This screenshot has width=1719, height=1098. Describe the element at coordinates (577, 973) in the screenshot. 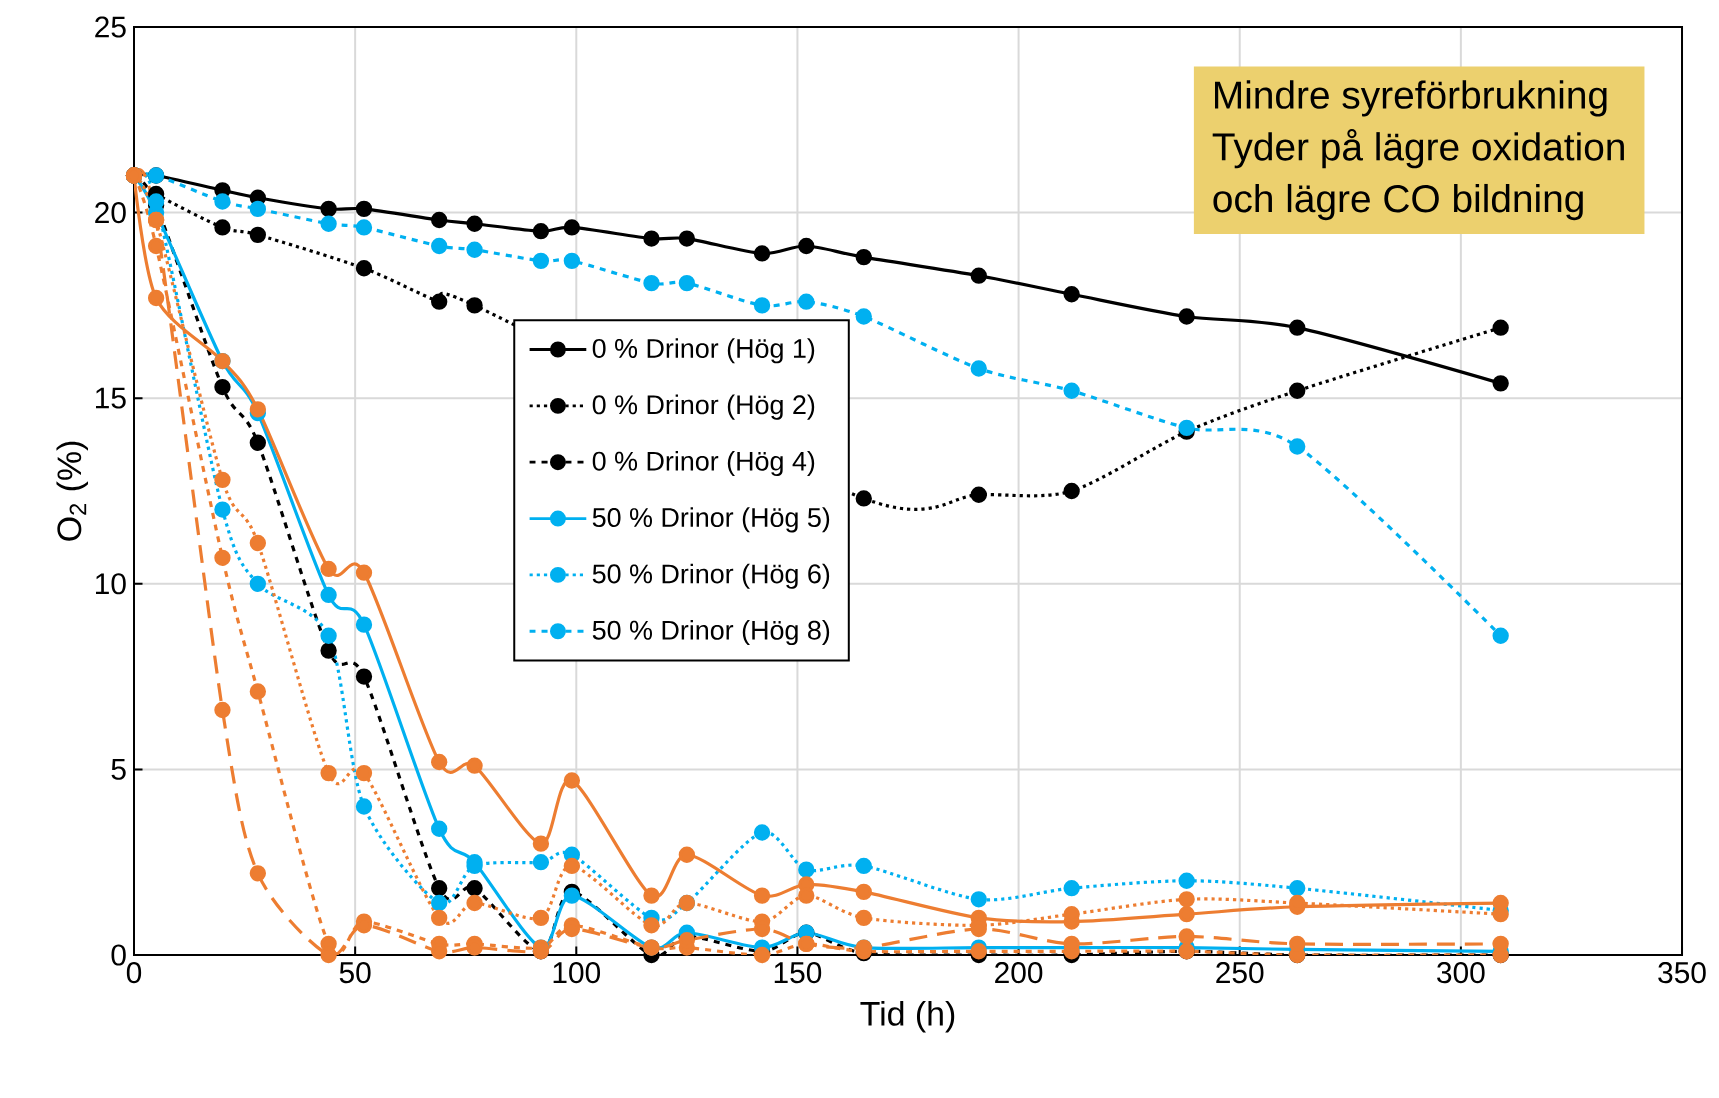

I see `x-tick-label: 100` at that location.